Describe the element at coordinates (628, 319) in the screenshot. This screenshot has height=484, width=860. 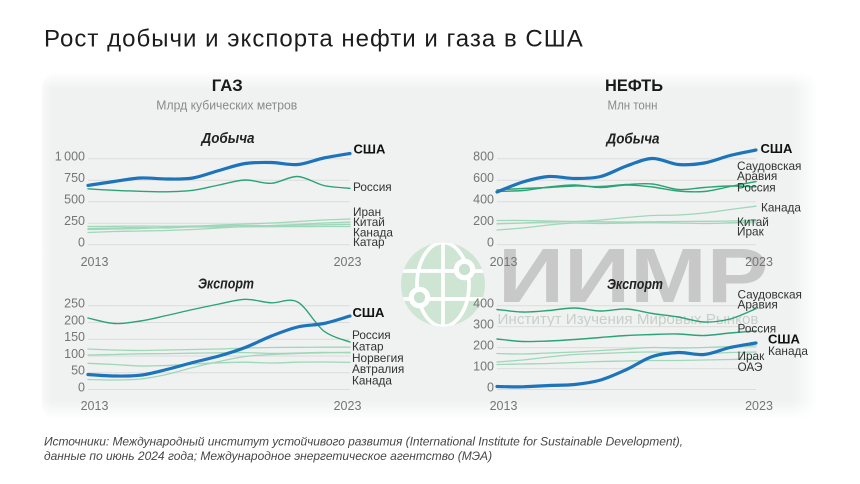
I see `svg-text:Институт Изучения Мировых Рынк: Институт Изучения Мировых Рынков` at that location.